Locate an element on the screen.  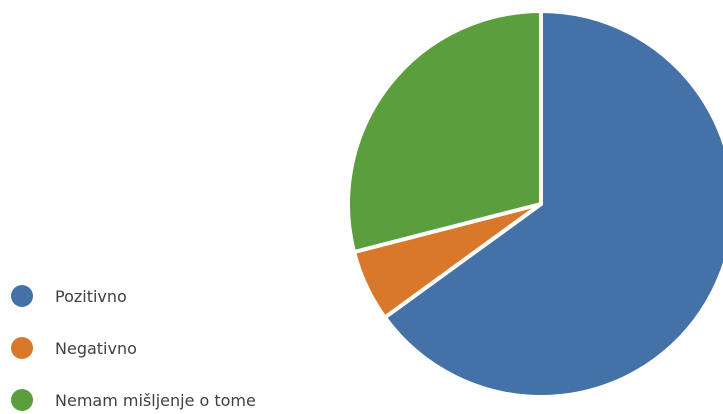
legend-label: Pozitivno is located at coordinates (91, 296).